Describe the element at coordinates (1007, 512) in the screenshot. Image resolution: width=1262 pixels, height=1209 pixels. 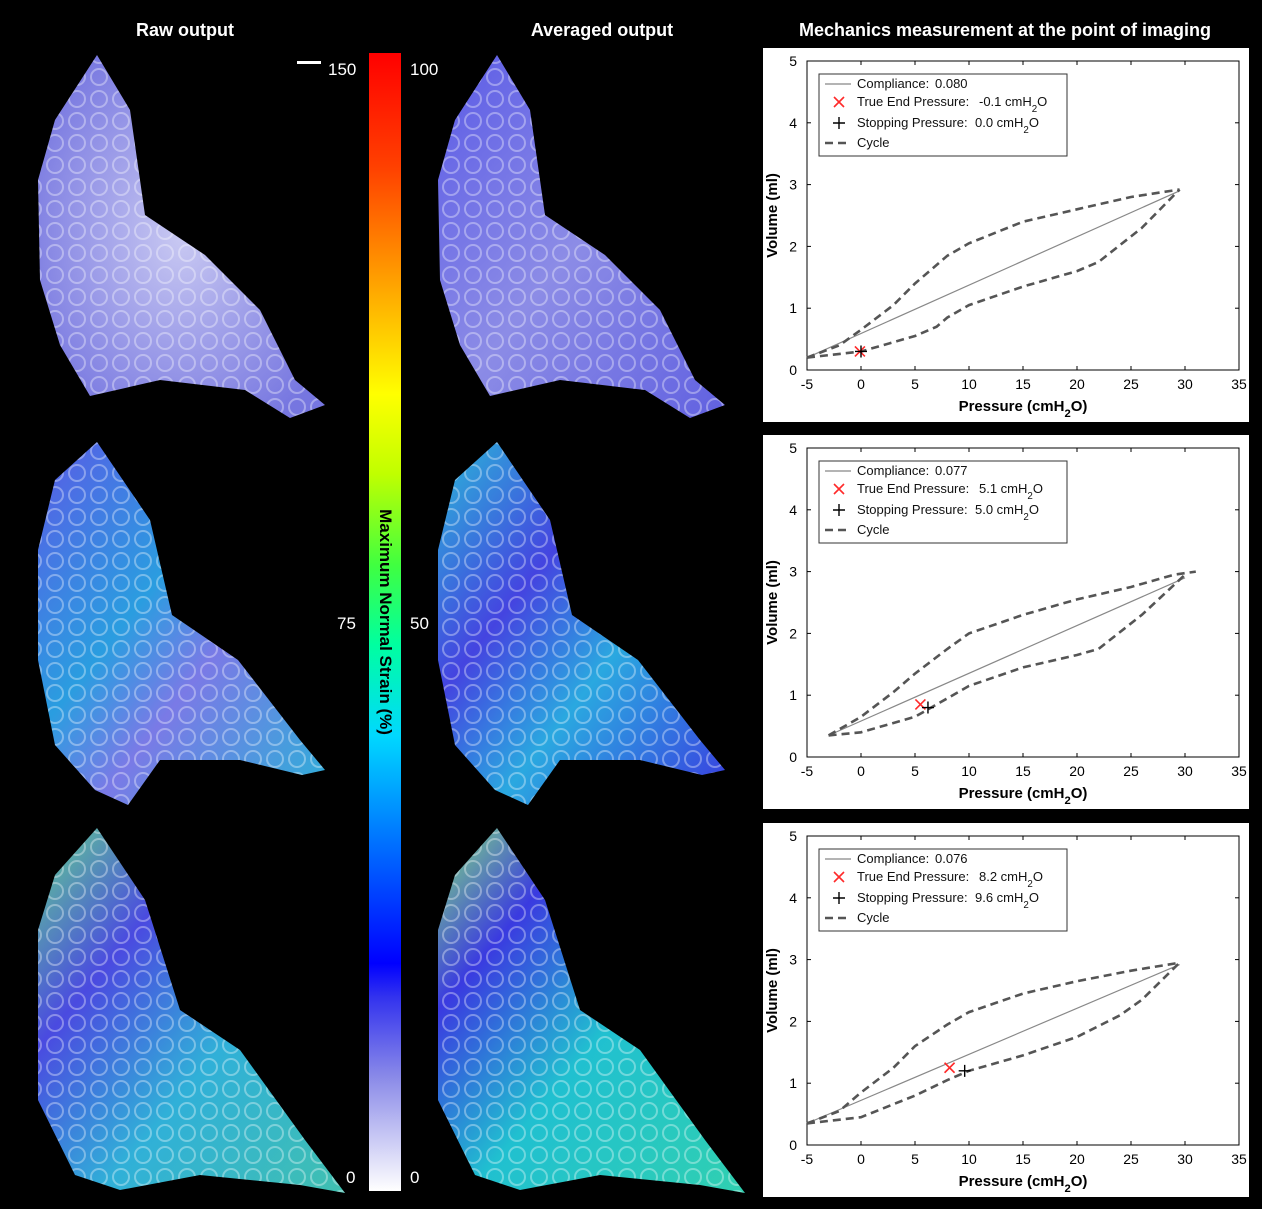
I see `legend-value: 5.0 cmH2O` at that location.